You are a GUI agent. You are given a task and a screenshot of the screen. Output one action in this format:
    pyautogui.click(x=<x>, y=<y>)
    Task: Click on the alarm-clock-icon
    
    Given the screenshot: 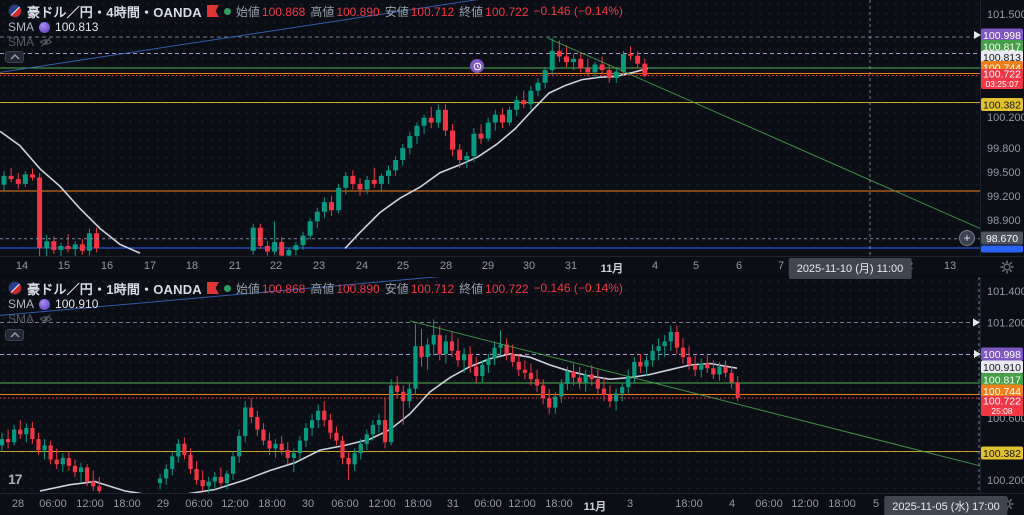 What is the action you would take?
    pyautogui.click(x=477, y=66)
    